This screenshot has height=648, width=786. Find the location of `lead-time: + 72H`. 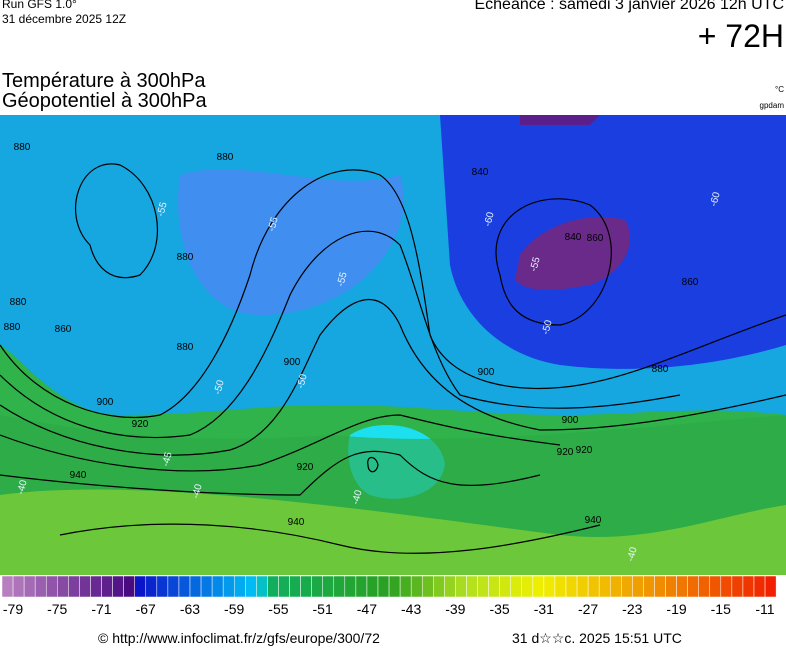

lead-time: + 72H is located at coordinates (740, 36).